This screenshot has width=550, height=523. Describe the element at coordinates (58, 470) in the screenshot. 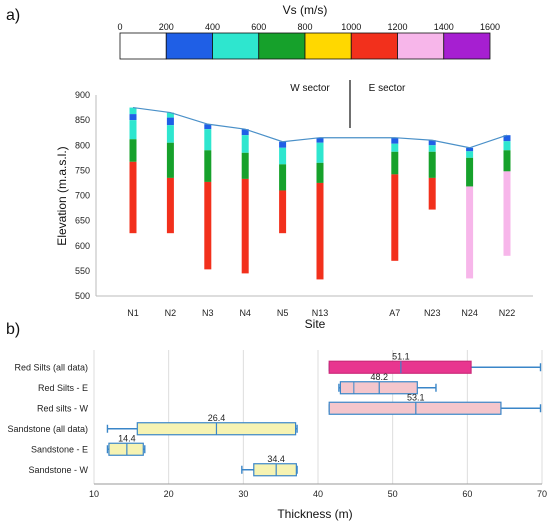

I see `category-label: Sandstone - W` at that location.